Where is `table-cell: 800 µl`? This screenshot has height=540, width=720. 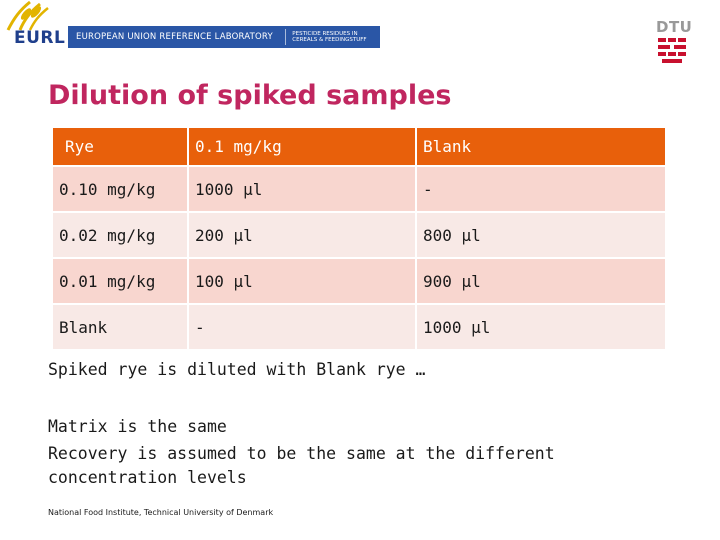 table-cell: 800 µl is located at coordinates (541, 235).